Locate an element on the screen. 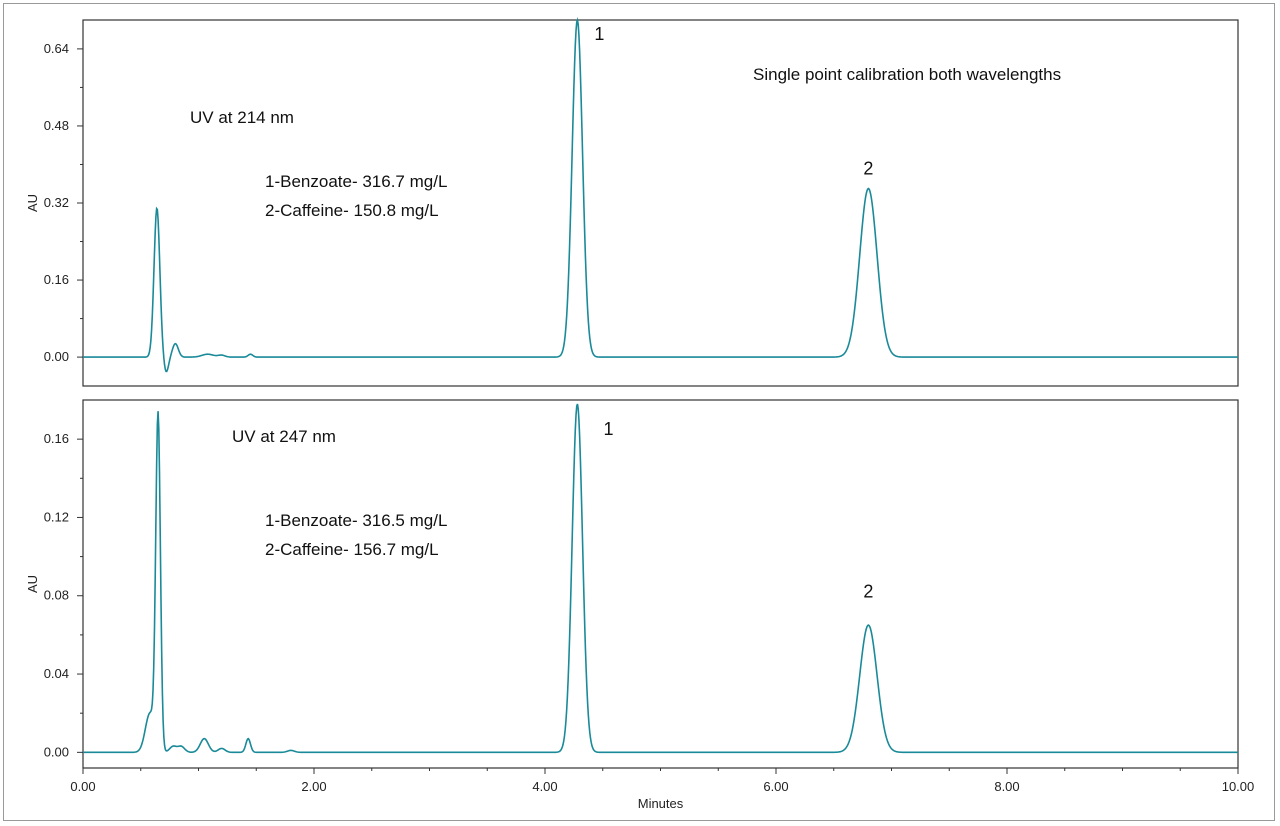 Image resolution: width=1280 pixels, height=826 pixels. x-tick-label: 10.00 is located at coordinates (1238, 786).